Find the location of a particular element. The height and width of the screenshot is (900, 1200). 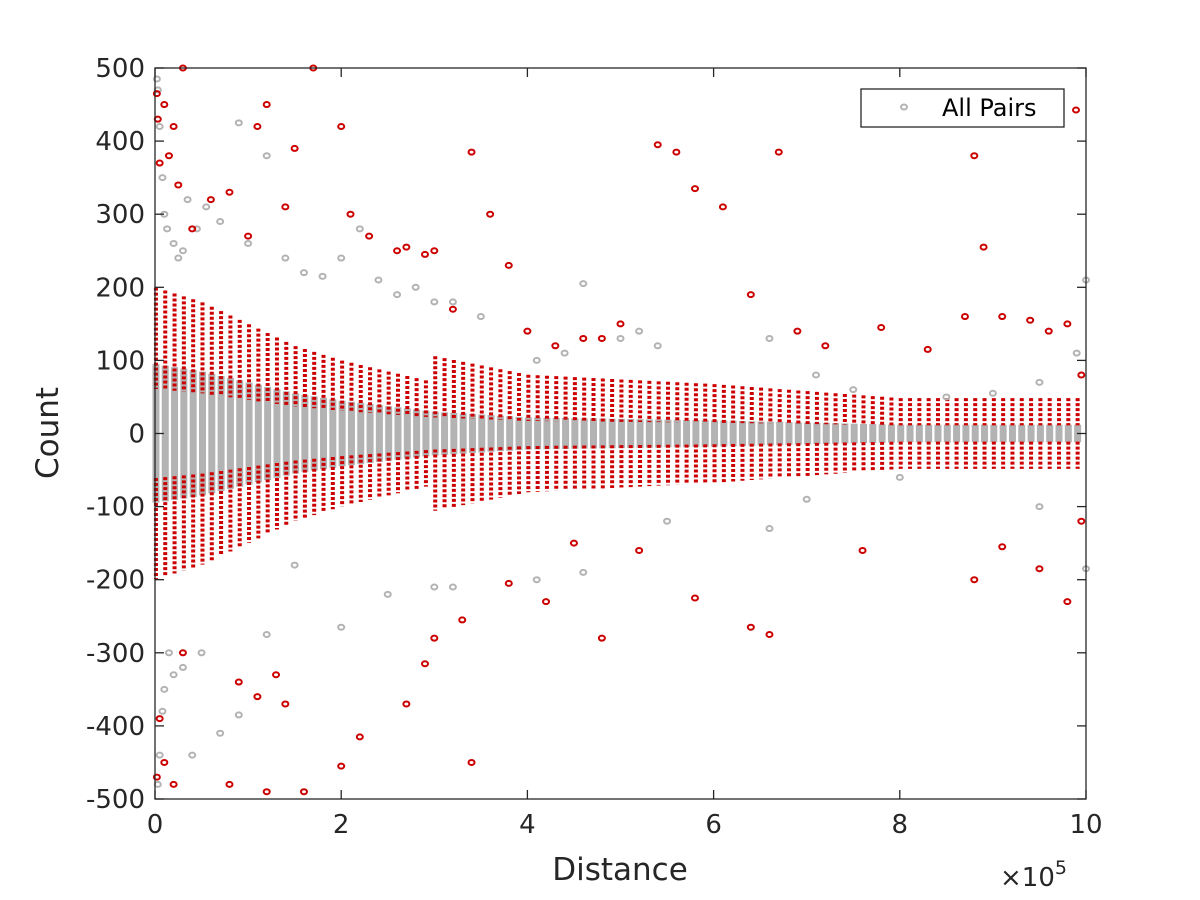

y-tick-label: 500 is located at coordinates (120, 69).